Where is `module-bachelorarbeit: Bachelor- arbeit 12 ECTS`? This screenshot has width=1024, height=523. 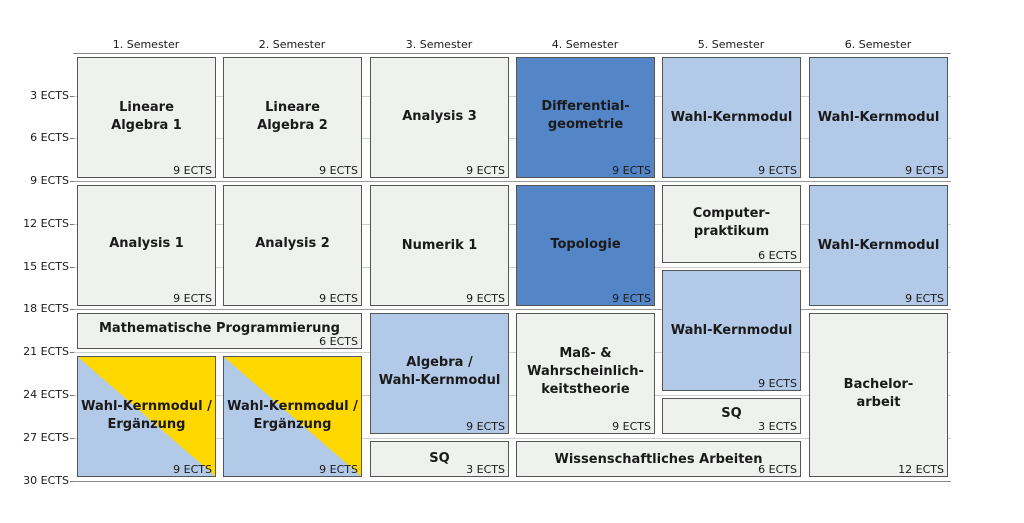
module-bachelorarbeit: Bachelor- arbeit 12 ECTS is located at coordinates (878, 395).